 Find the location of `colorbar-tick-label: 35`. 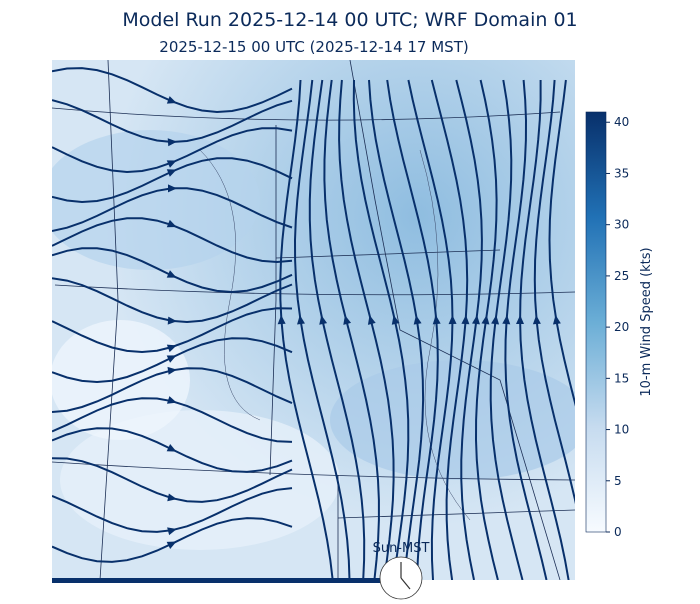

colorbar-tick-label: 35 is located at coordinates (621, 173).